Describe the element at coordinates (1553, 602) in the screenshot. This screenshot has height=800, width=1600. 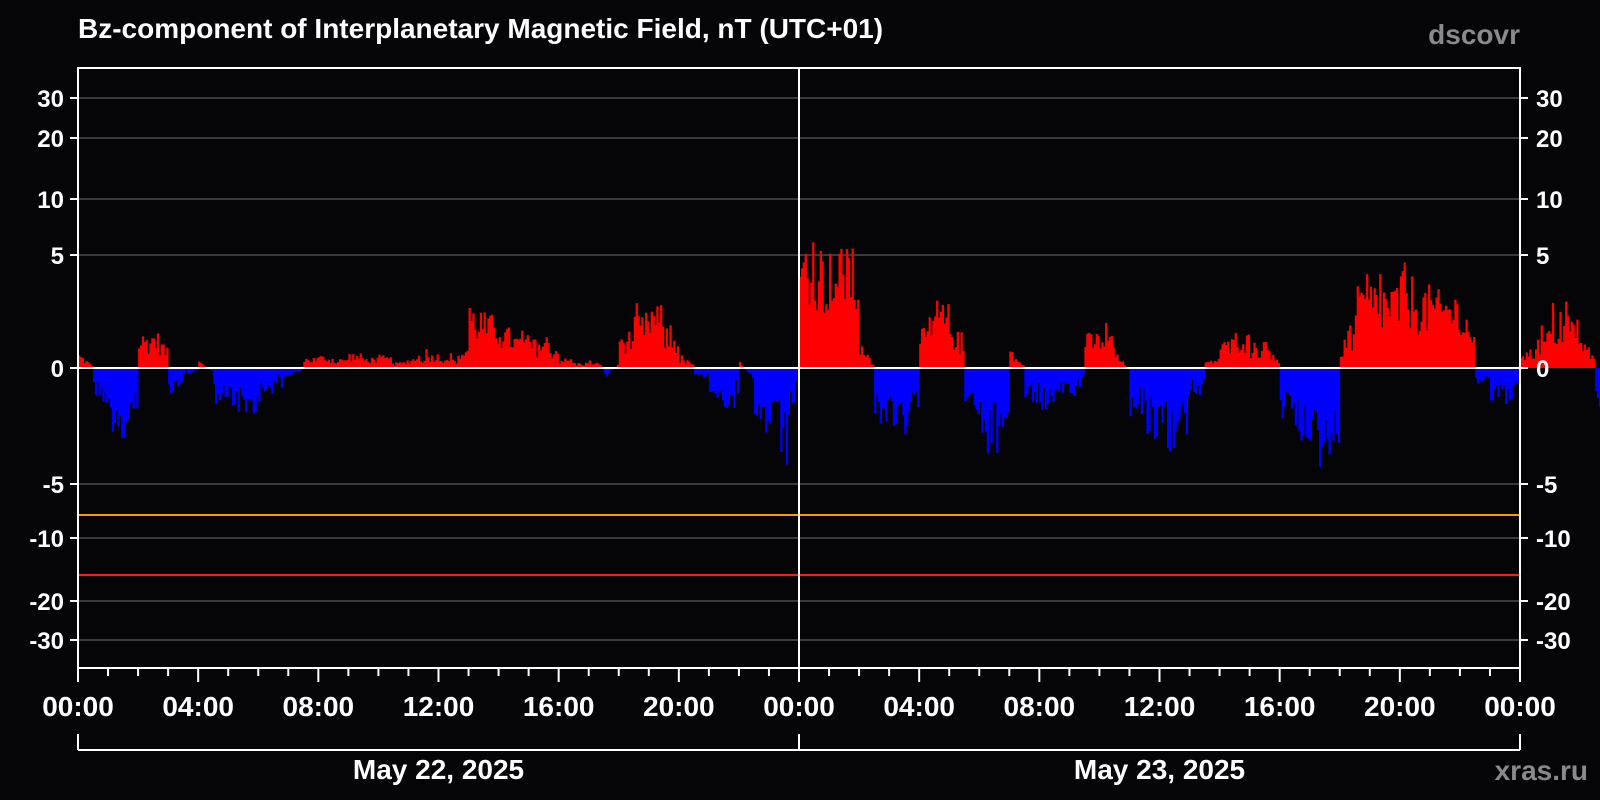
I see `y-tick-label-right: -20` at that location.